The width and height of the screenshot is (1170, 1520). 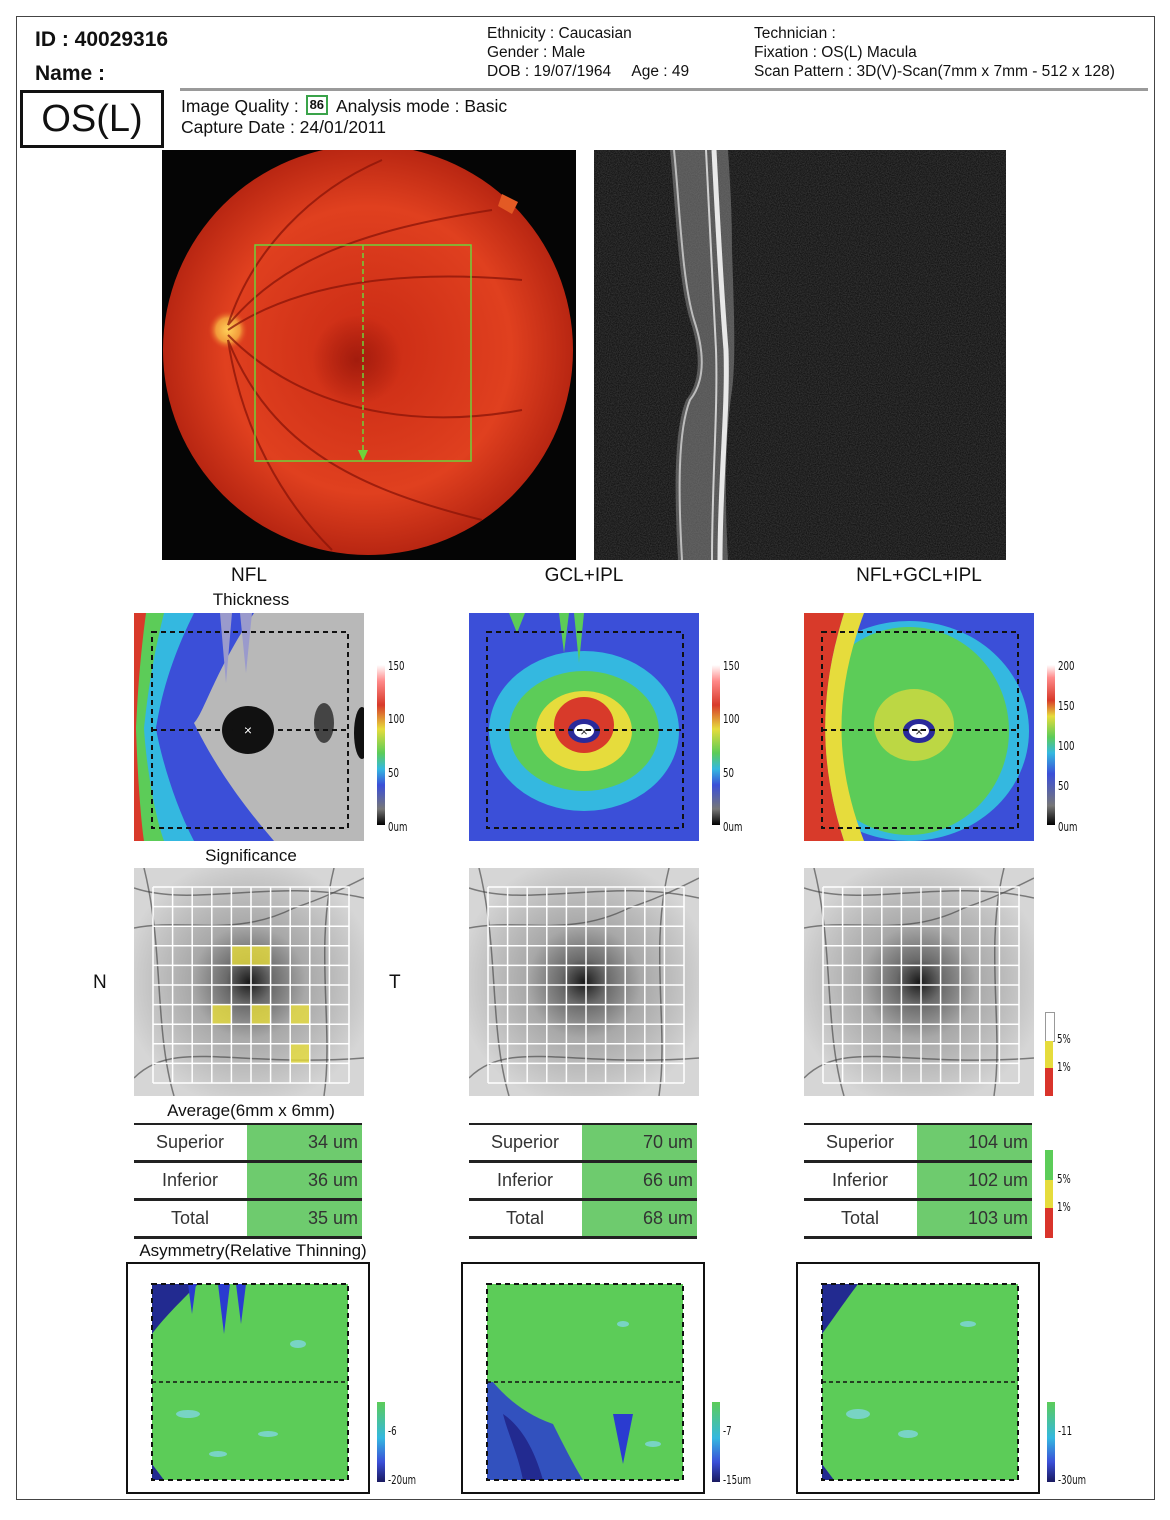 What do you see at coordinates (304, 1219) in the screenshot?
I see `row-value: 35 um` at bounding box center [304, 1219].